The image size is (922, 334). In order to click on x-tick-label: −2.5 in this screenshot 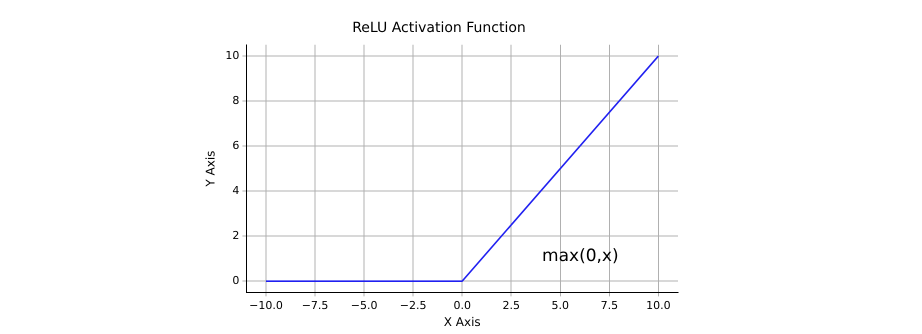, I will do `click(413, 305)`.